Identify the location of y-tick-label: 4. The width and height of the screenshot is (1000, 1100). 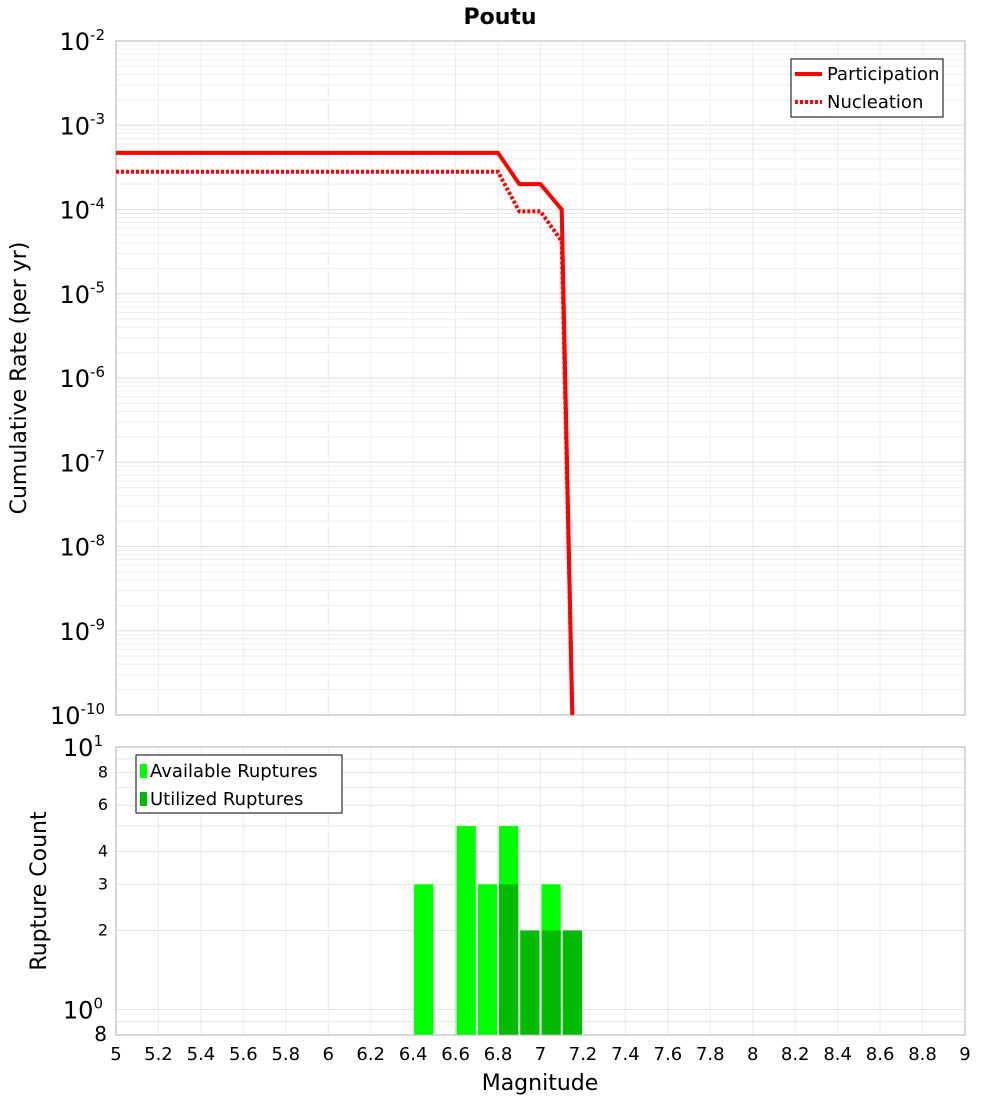
(103, 850).